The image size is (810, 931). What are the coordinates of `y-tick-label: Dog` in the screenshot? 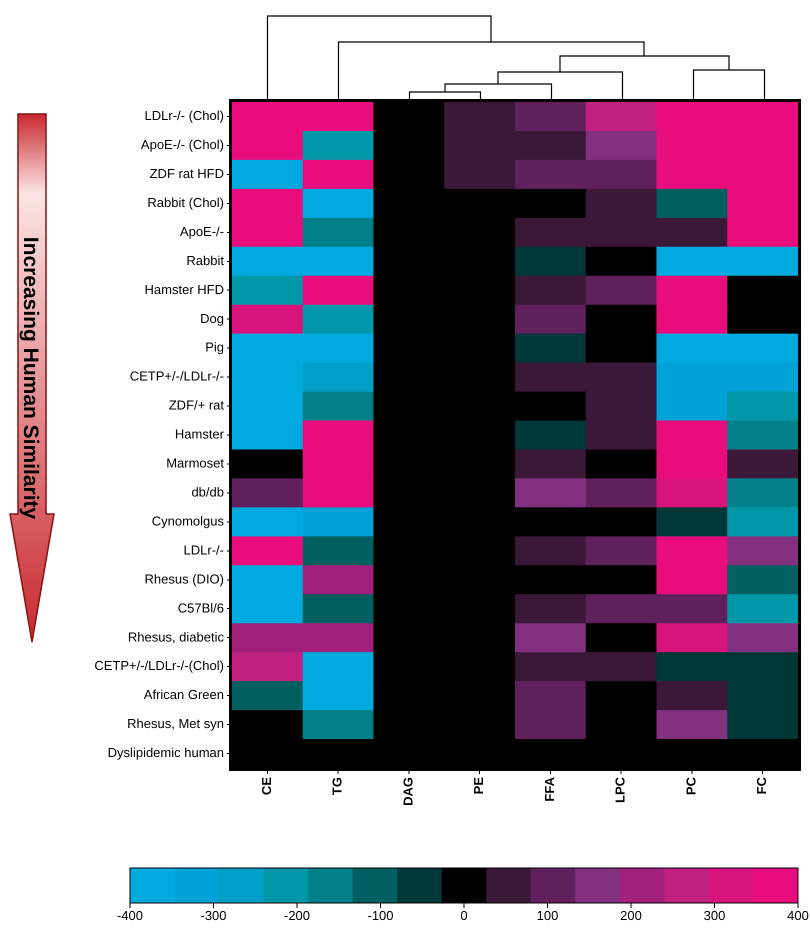 It's located at (212, 318).